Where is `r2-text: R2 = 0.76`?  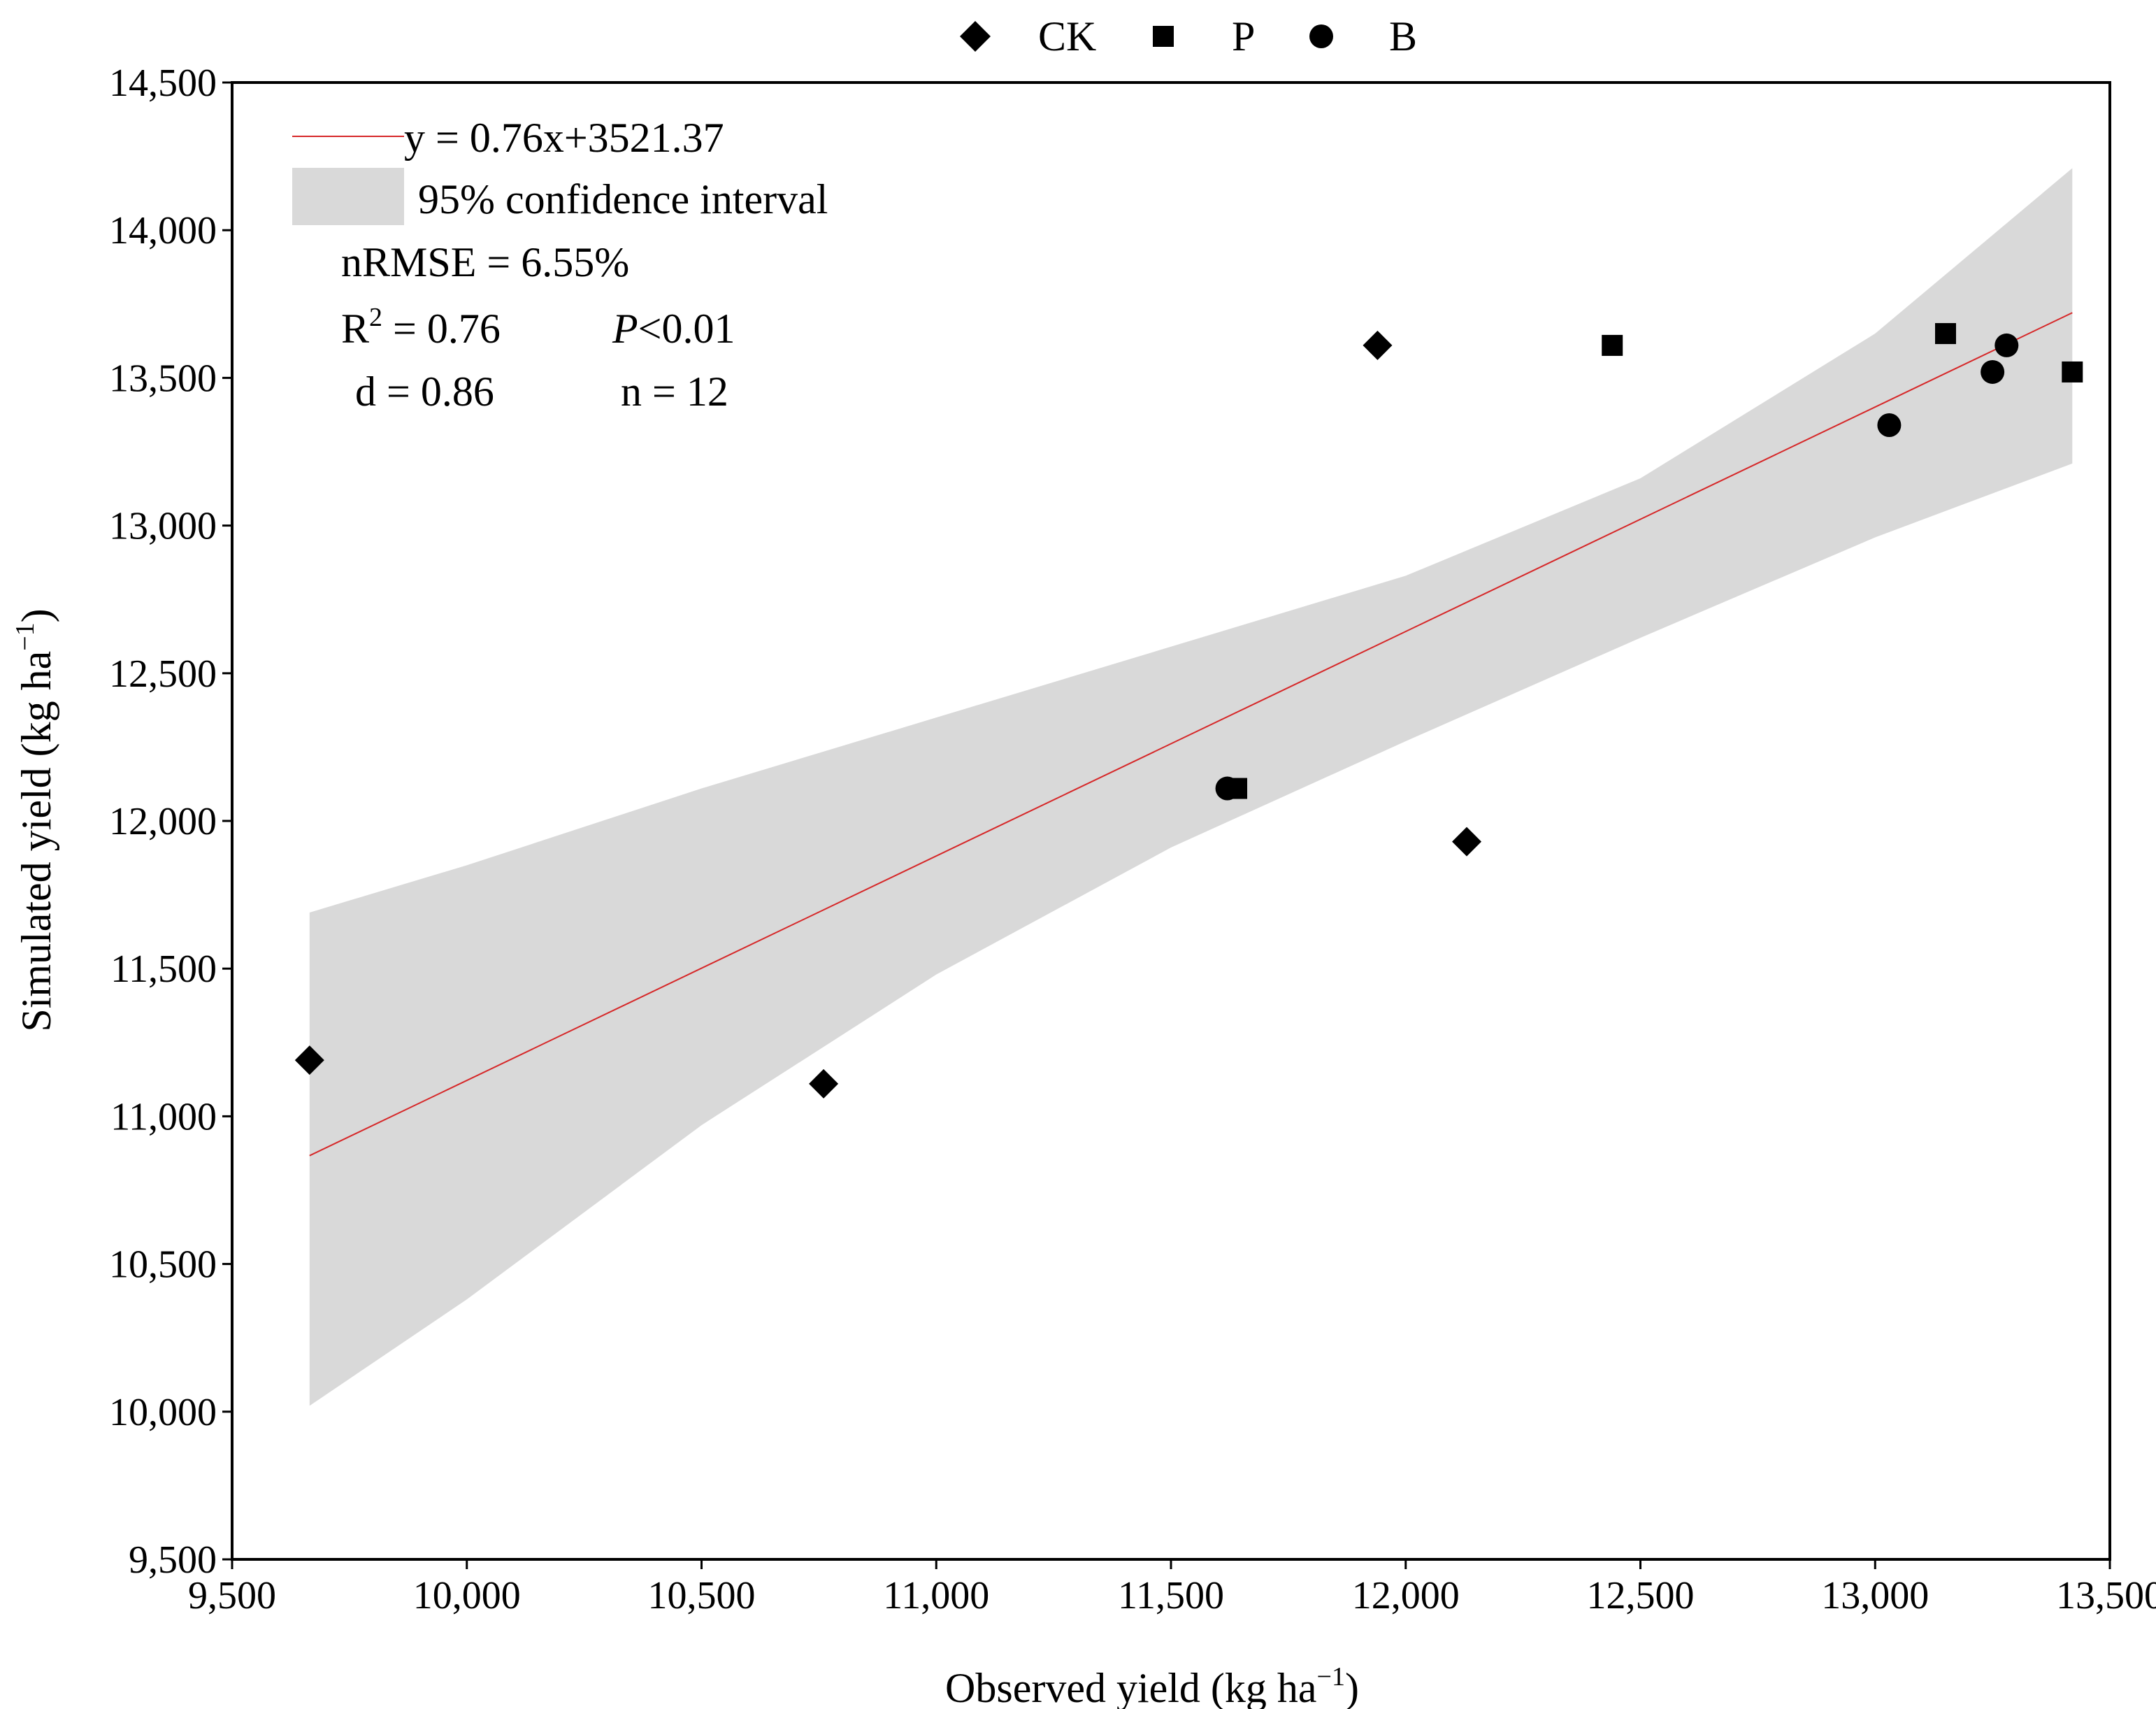 r2-text: R2 = 0.76 is located at coordinates (421, 327).